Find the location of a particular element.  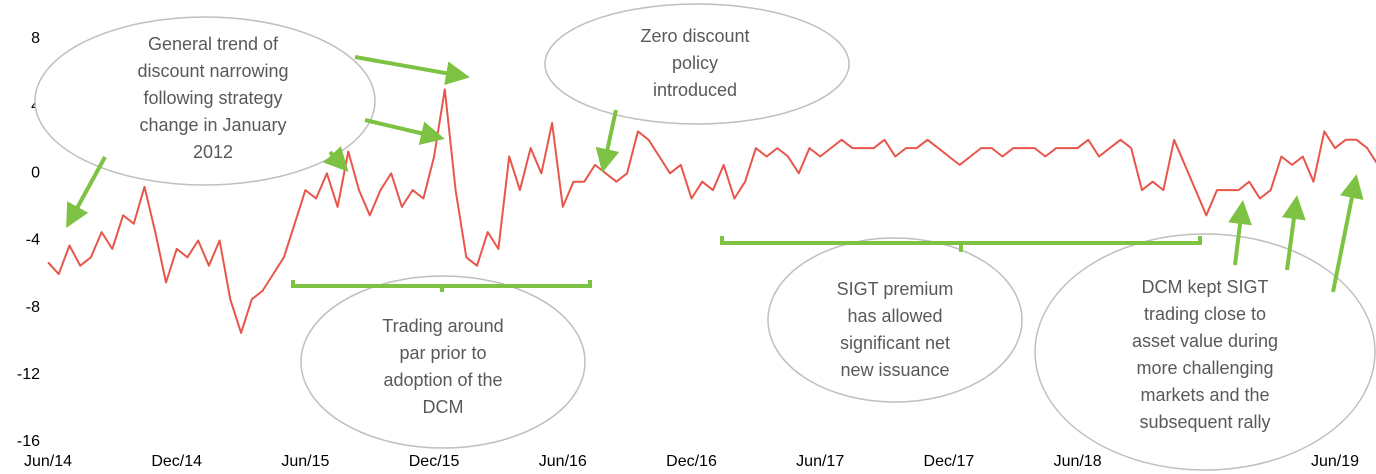

annotation-text: change in January is located at coordinates (212, 125).